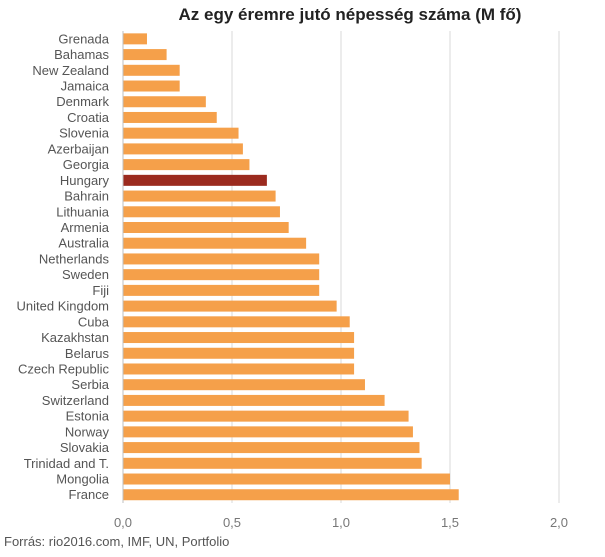  I want to click on bar-czech-republic, so click(239, 369).